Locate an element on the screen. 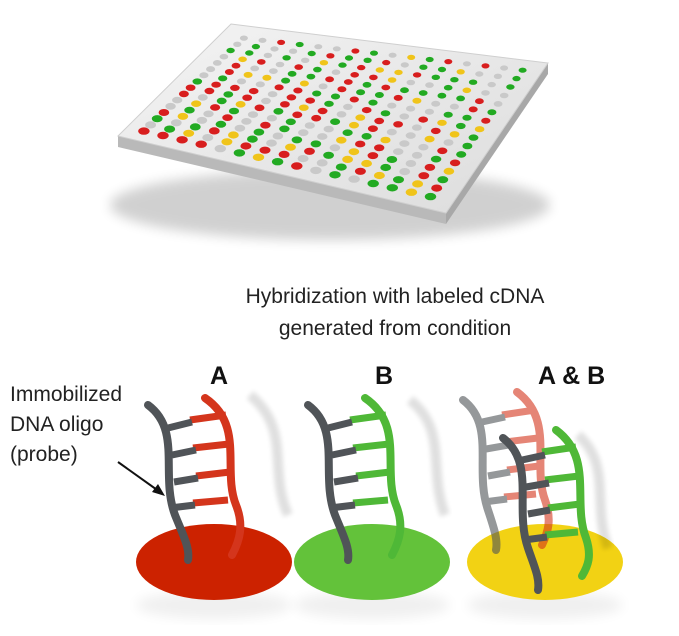  floor-reflections is located at coordinates (379, 605).